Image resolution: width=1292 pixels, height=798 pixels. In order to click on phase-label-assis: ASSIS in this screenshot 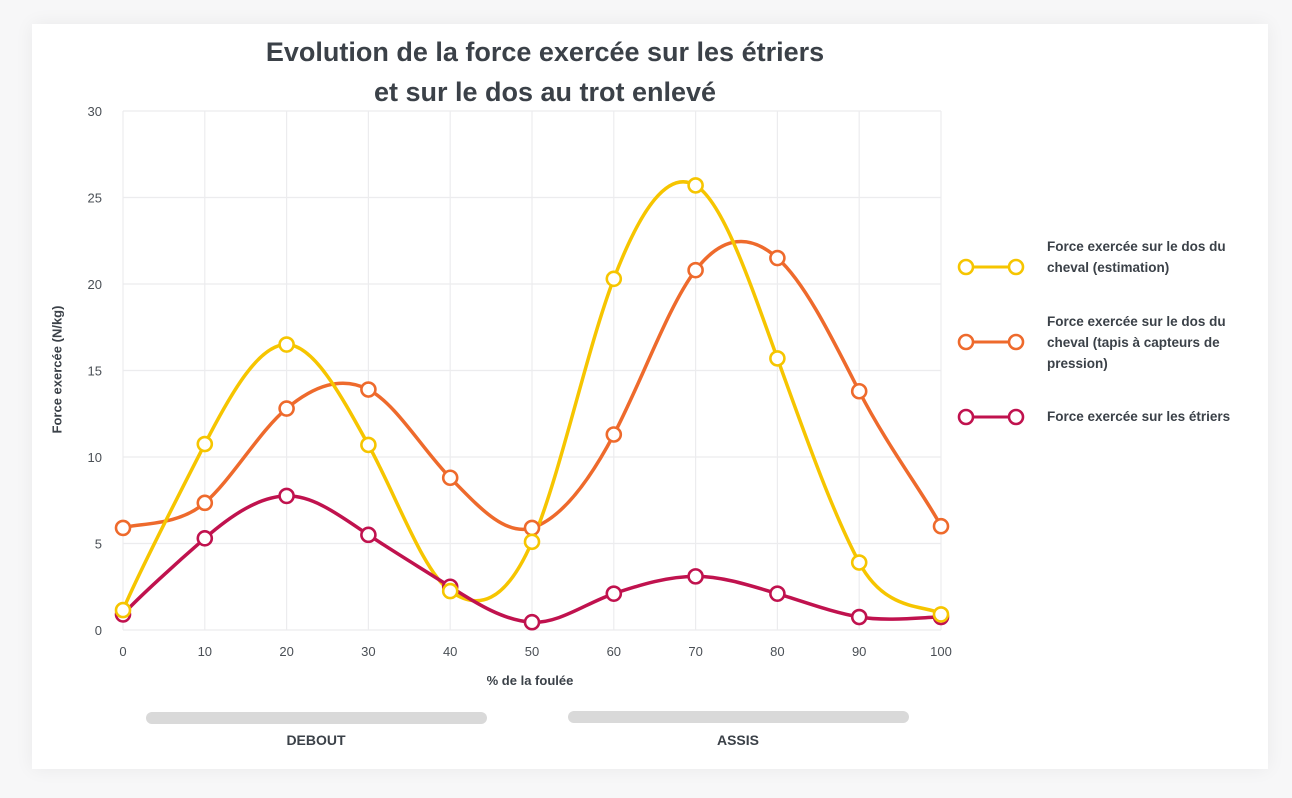, I will do `click(737, 740)`.